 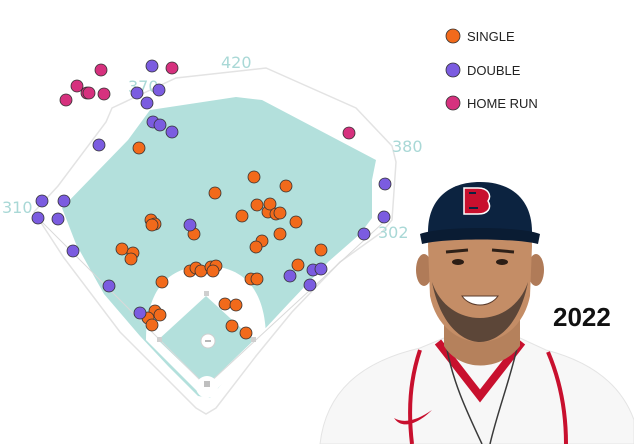 What do you see at coordinates (477, 201) in the screenshot?
I see `cap-b-logo` at bounding box center [477, 201].